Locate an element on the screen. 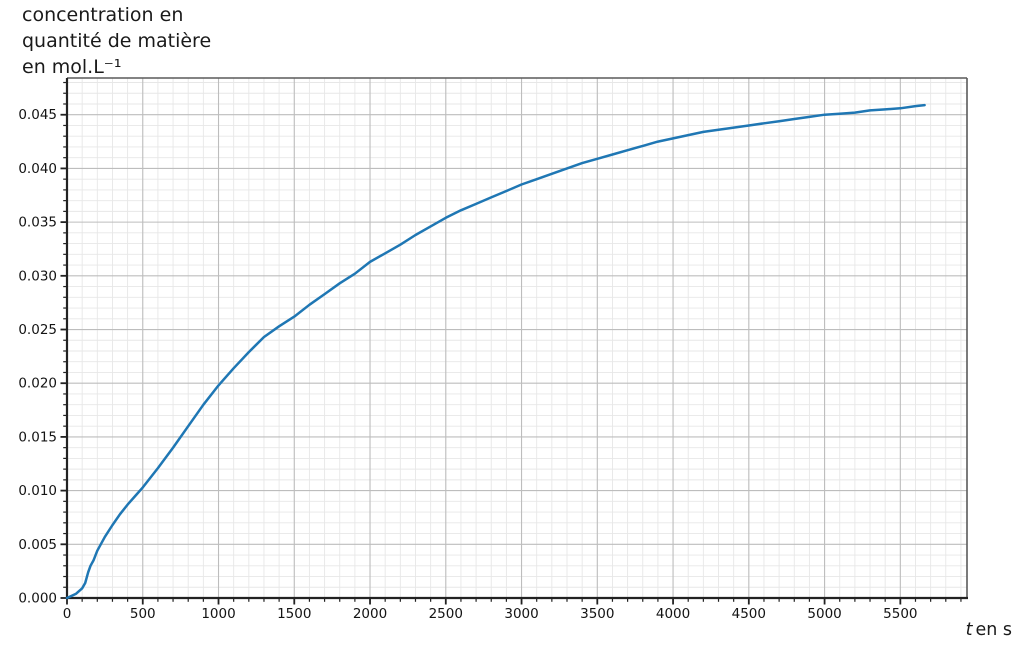 The width and height of the screenshot is (1024, 651). y-tick-label: 0.015 is located at coordinates (37, 437).